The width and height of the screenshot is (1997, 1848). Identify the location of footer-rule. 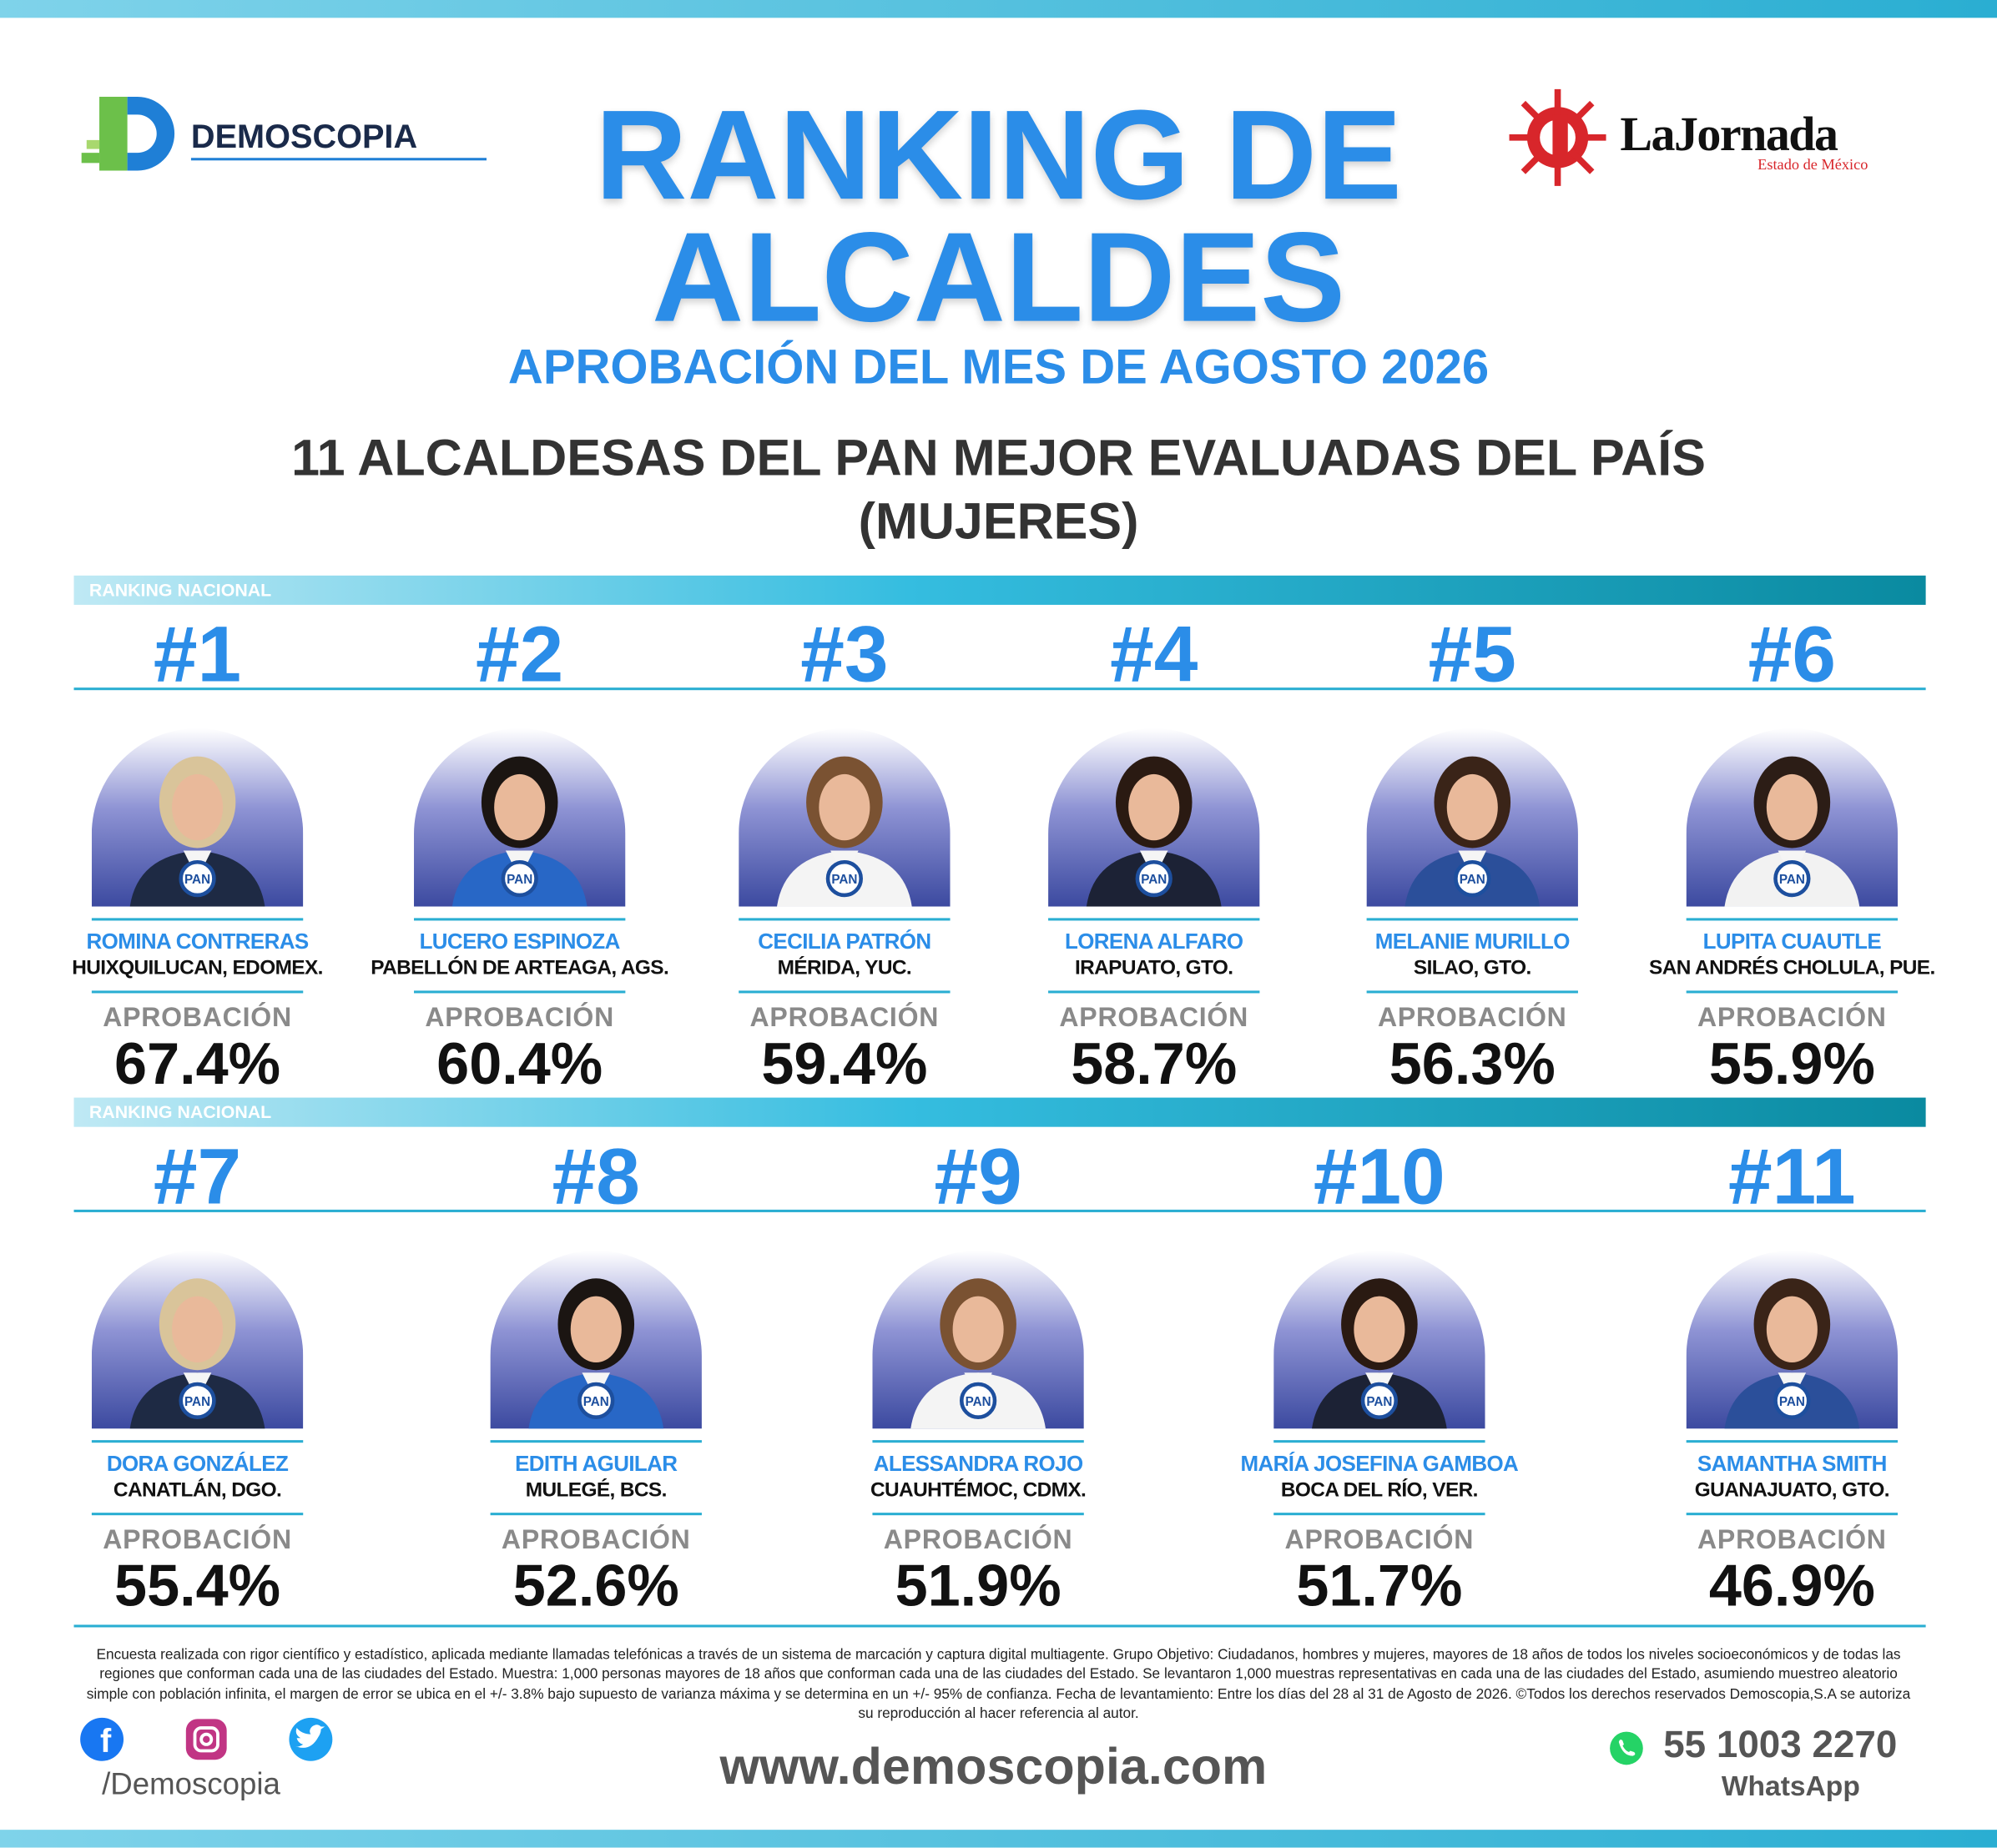
(999, 1626).